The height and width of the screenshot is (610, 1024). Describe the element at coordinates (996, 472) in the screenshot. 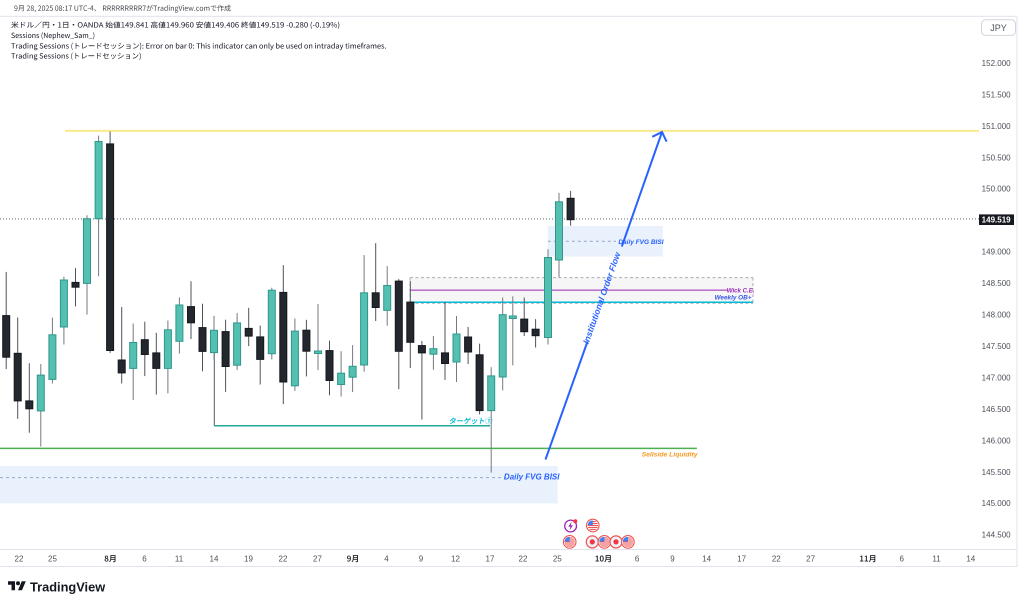

I see `svg-text: 145.500` at that location.